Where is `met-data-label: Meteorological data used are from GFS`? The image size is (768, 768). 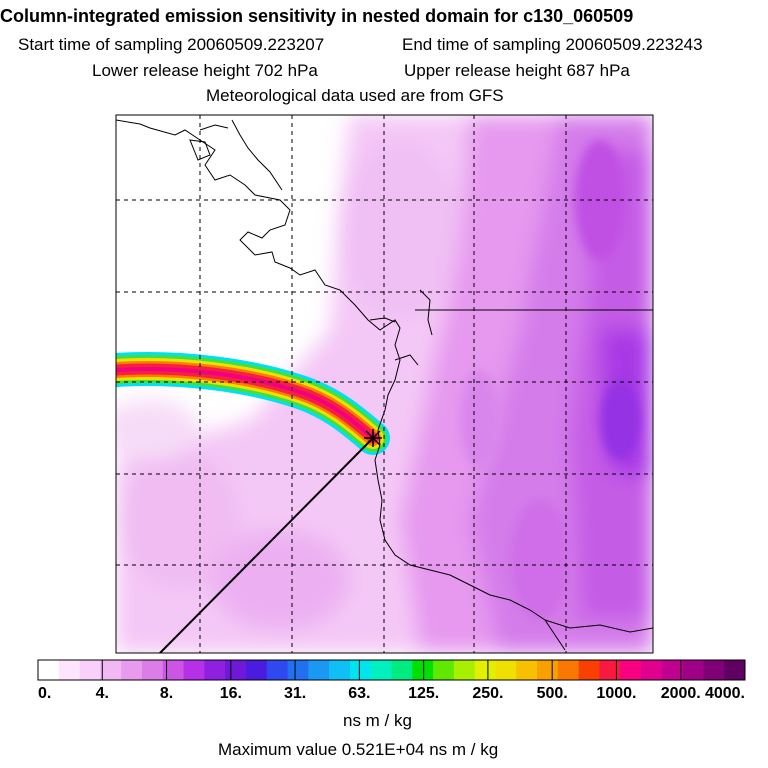 met-data-label: Meteorological data used are from GFS is located at coordinates (355, 95).